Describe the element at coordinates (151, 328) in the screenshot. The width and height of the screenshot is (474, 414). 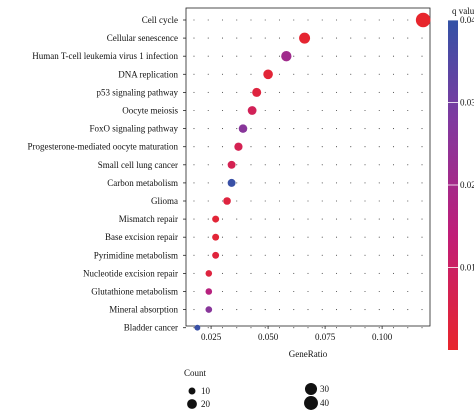
I see `category-label: Bladder cancer` at that location.